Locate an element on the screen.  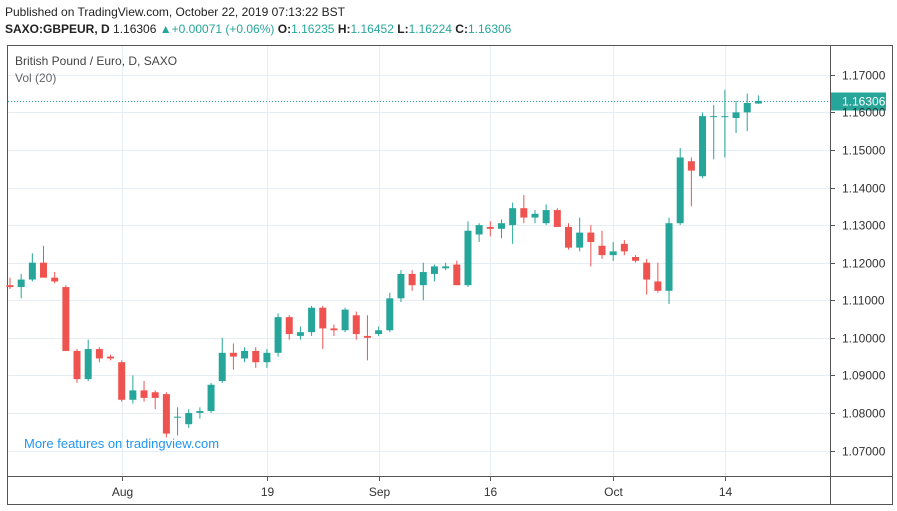
y-tick-label: 1.08000 is located at coordinates (864, 414).